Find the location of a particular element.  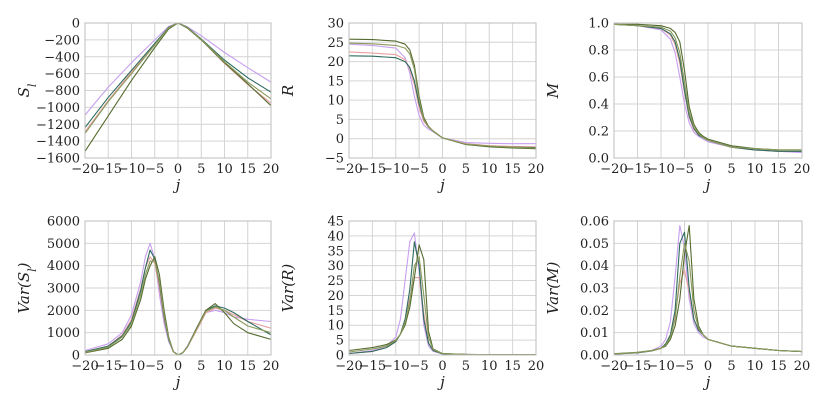

y-tick-label: 35 is located at coordinates (335, 251).